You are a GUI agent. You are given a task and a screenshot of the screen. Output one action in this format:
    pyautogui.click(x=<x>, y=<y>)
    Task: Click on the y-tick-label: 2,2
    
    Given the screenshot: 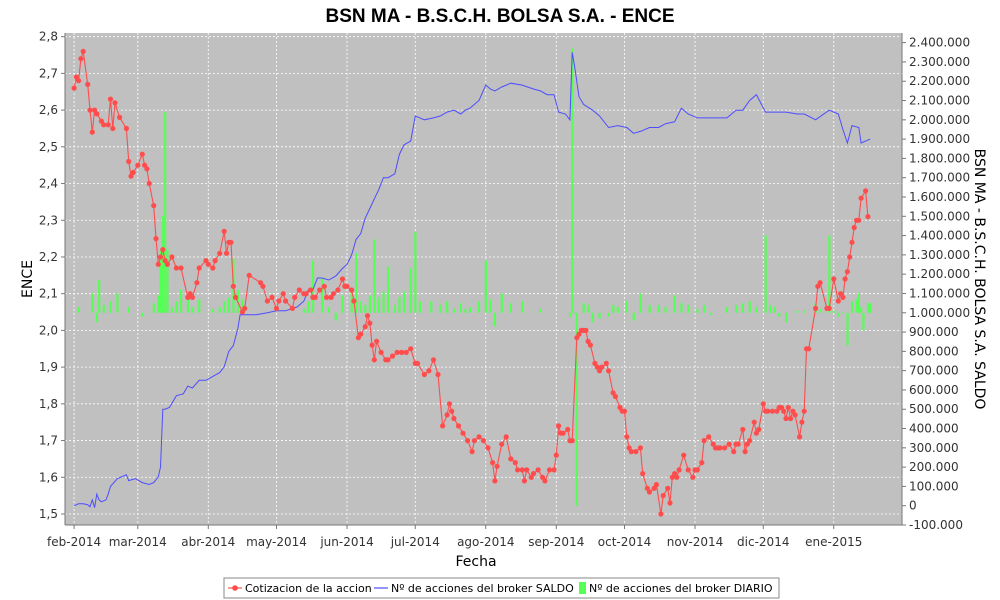 What is the action you would take?
    pyautogui.click(x=48, y=257)
    